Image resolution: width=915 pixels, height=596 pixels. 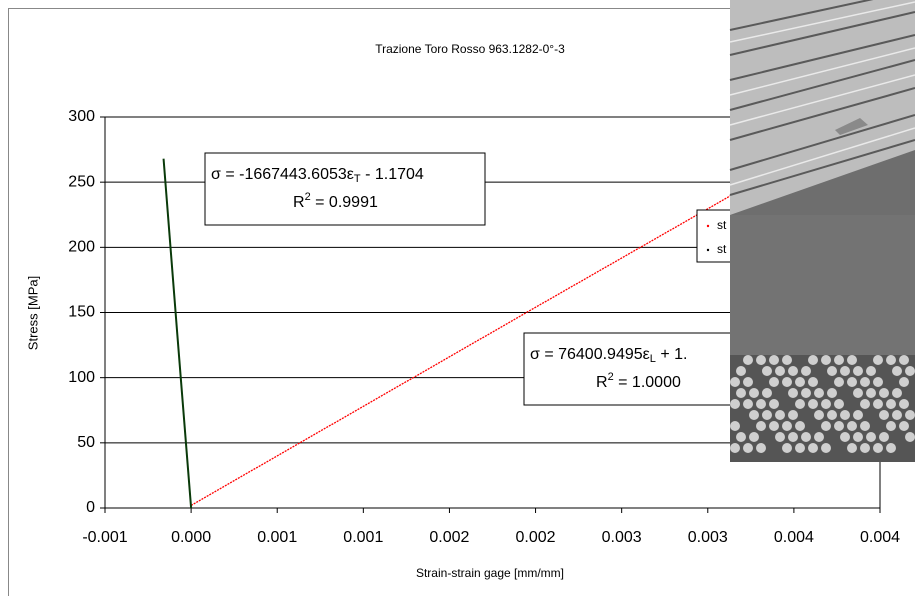 I want to click on r2-part: R, so click(x=299, y=202).